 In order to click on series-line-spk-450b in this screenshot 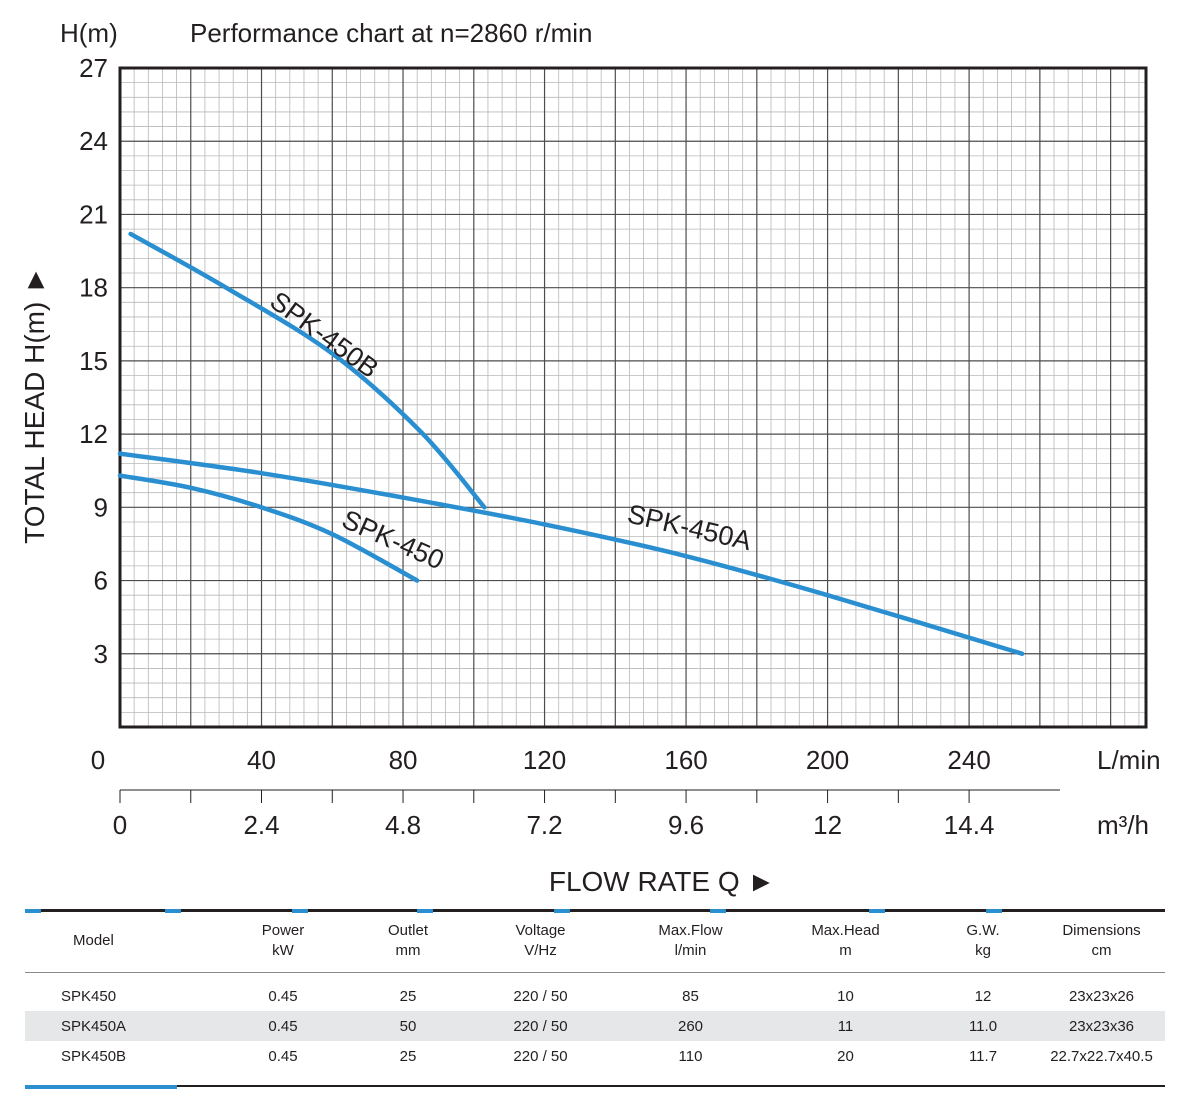, I will do `click(307, 370)`.